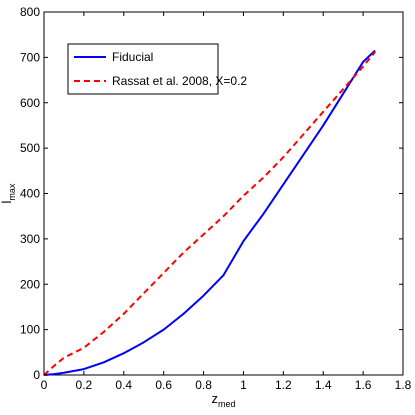 The image size is (415, 415). What do you see at coordinates (30, 148) in the screenshot?
I see `y-tick-label: 500` at bounding box center [30, 148].